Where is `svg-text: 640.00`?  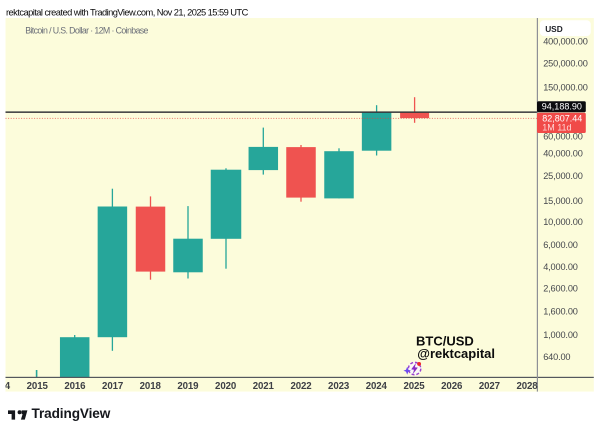
svg-text: 640.00 is located at coordinates (556, 357).